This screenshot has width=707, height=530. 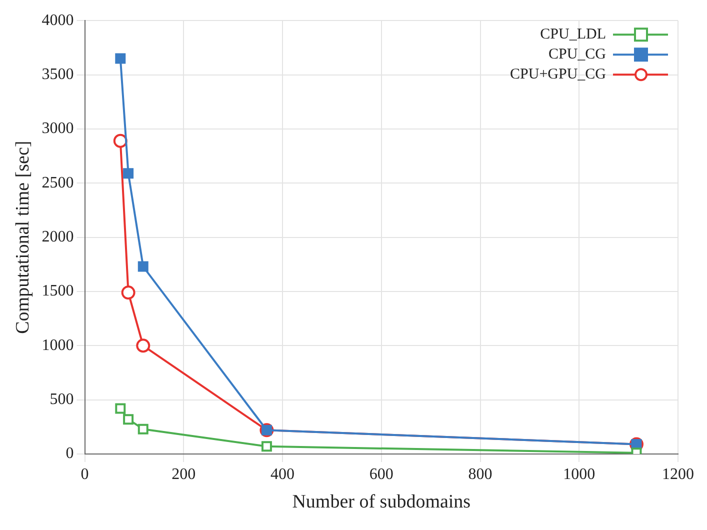 What do you see at coordinates (58, 129) in the screenshot?
I see `y-tick-label: 3000` at bounding box center [58, 129].